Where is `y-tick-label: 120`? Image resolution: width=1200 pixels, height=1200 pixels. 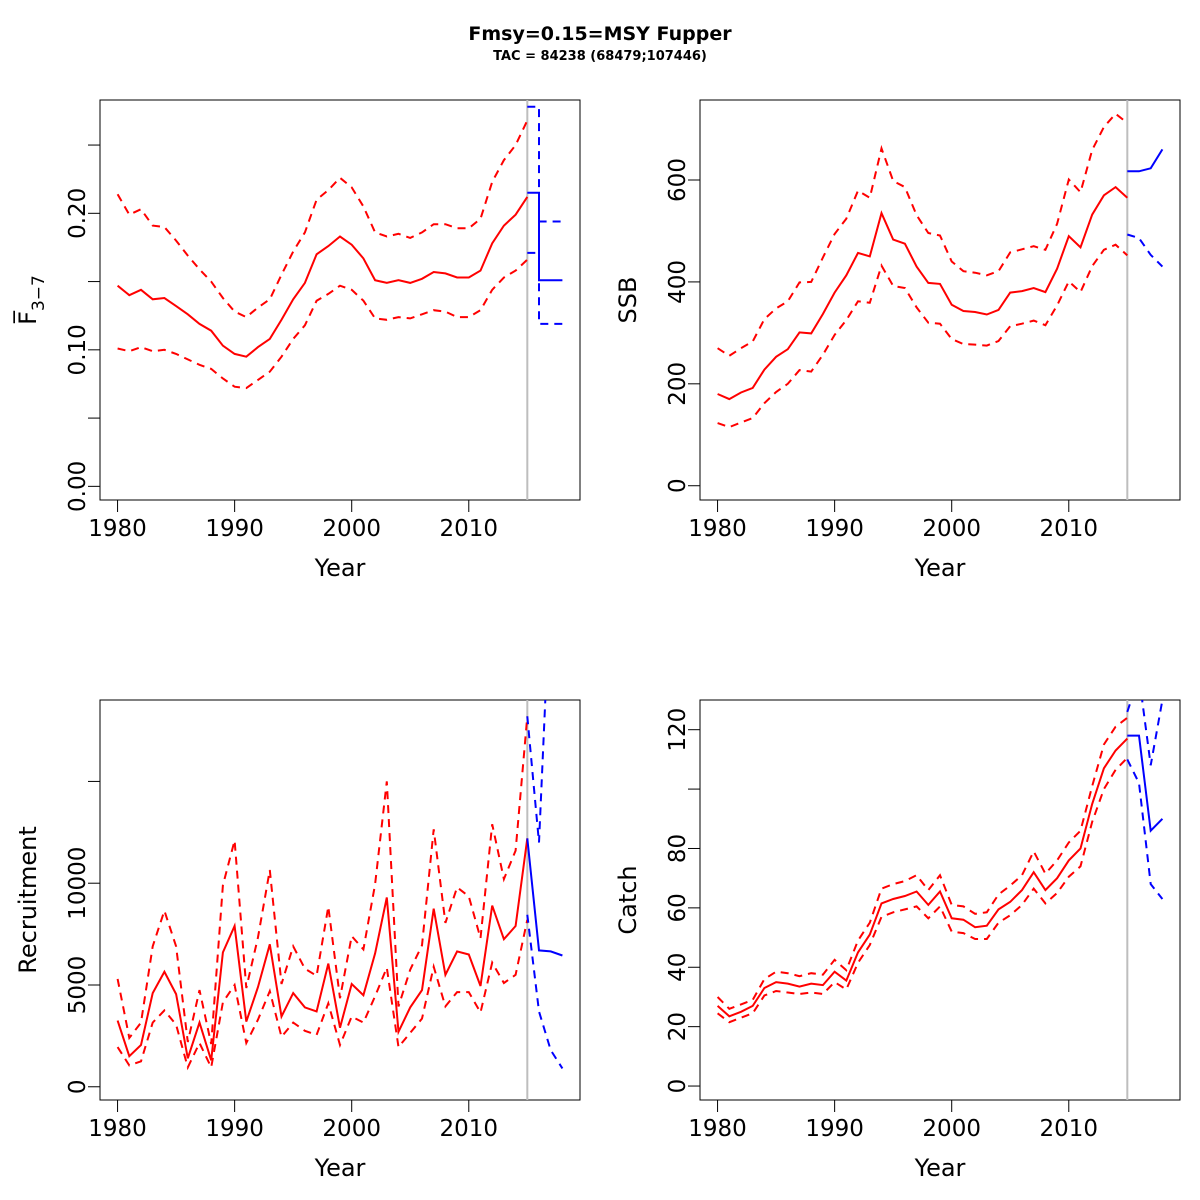
y-tick-label: 120 is located at coordinates (678, 730).